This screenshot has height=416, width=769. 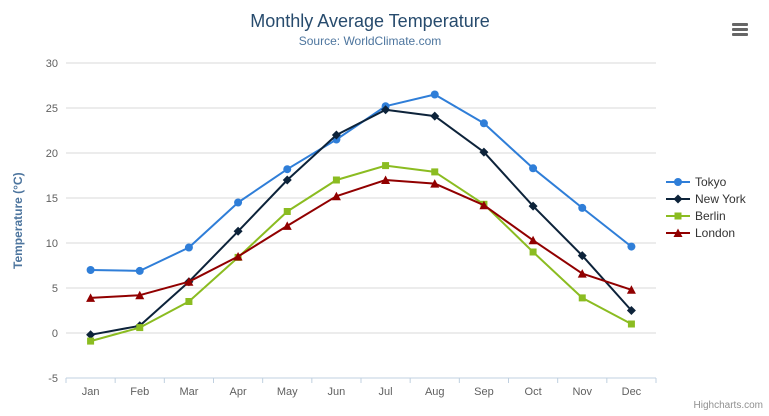 I want to click on chart-subtitle: Source: WorldClimate.com, so click(x=370, y=41).